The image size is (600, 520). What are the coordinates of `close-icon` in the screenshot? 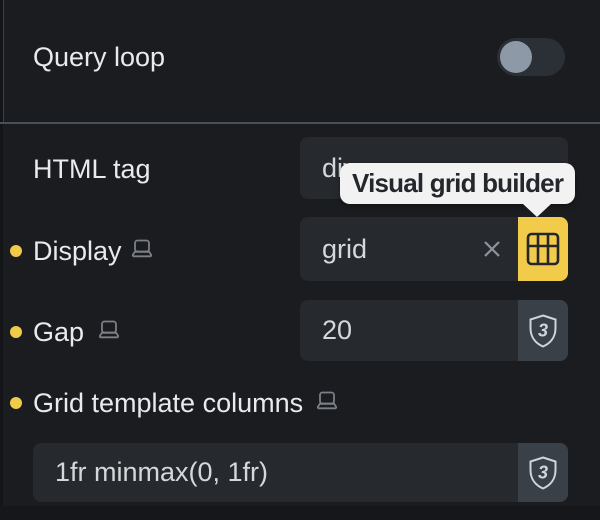 It's located at (492, 249).